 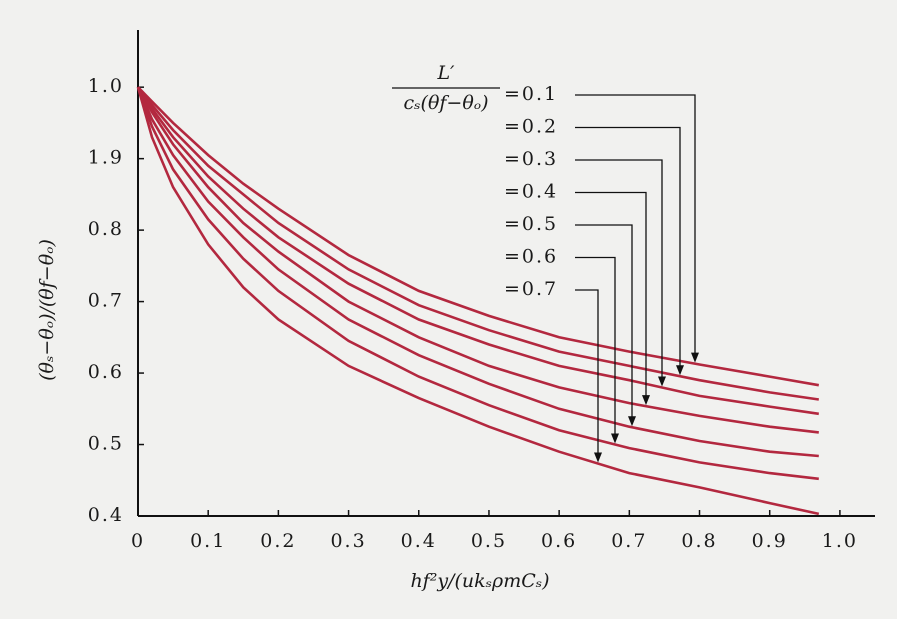 I want to click on y-tick-label: 1.0, so click(x=106, y=86).